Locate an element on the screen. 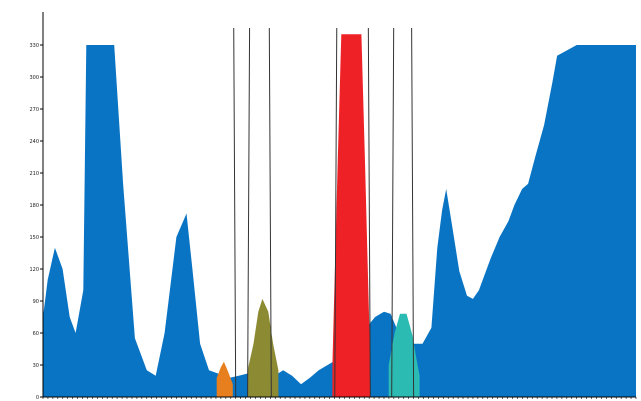 The width and height of the screenshot is (641, 401). y-tick-label-6: 180 is located at coordinates (34, 206).